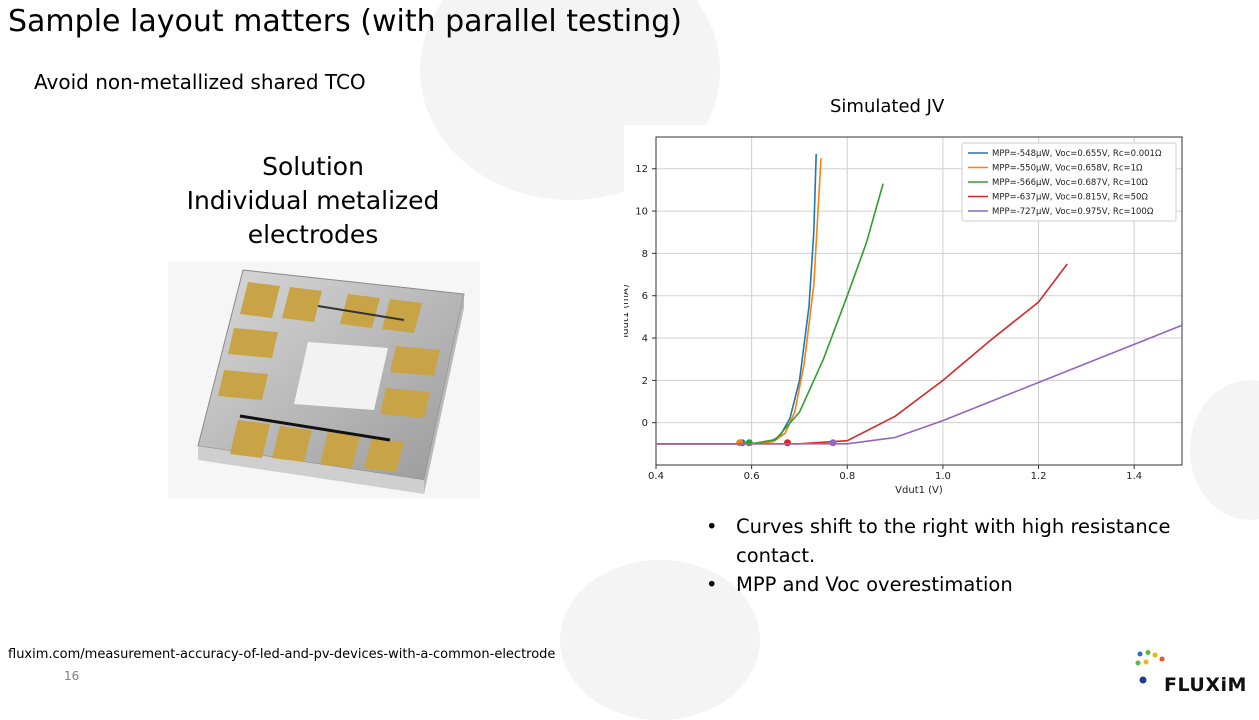  What do you see at coordinates (200, 82) in the screenshot?
I see `subtitle: Avoid non-metallized shared TCO` at bounding box center [200, 82].